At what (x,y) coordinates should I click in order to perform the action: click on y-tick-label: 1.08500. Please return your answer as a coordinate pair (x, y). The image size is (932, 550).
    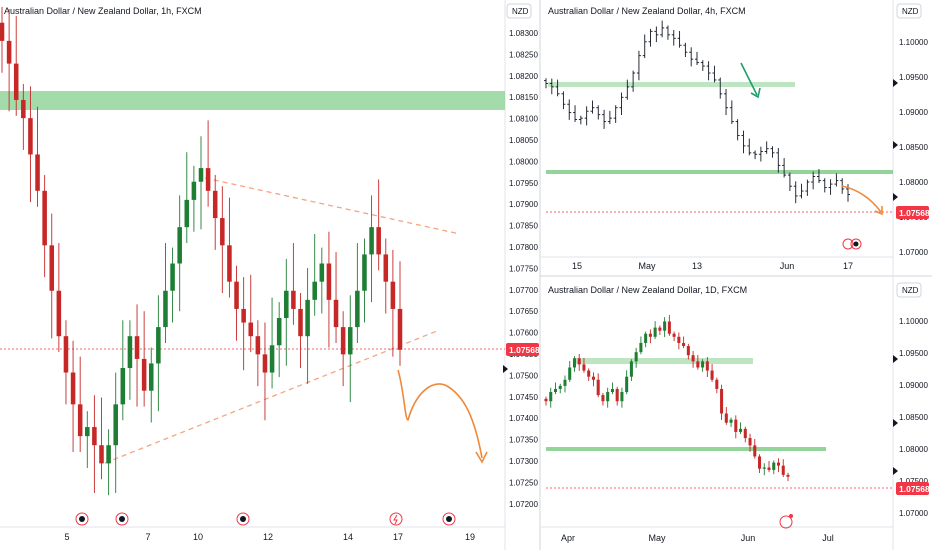
    Looking at the image, I should click on (913, 147).